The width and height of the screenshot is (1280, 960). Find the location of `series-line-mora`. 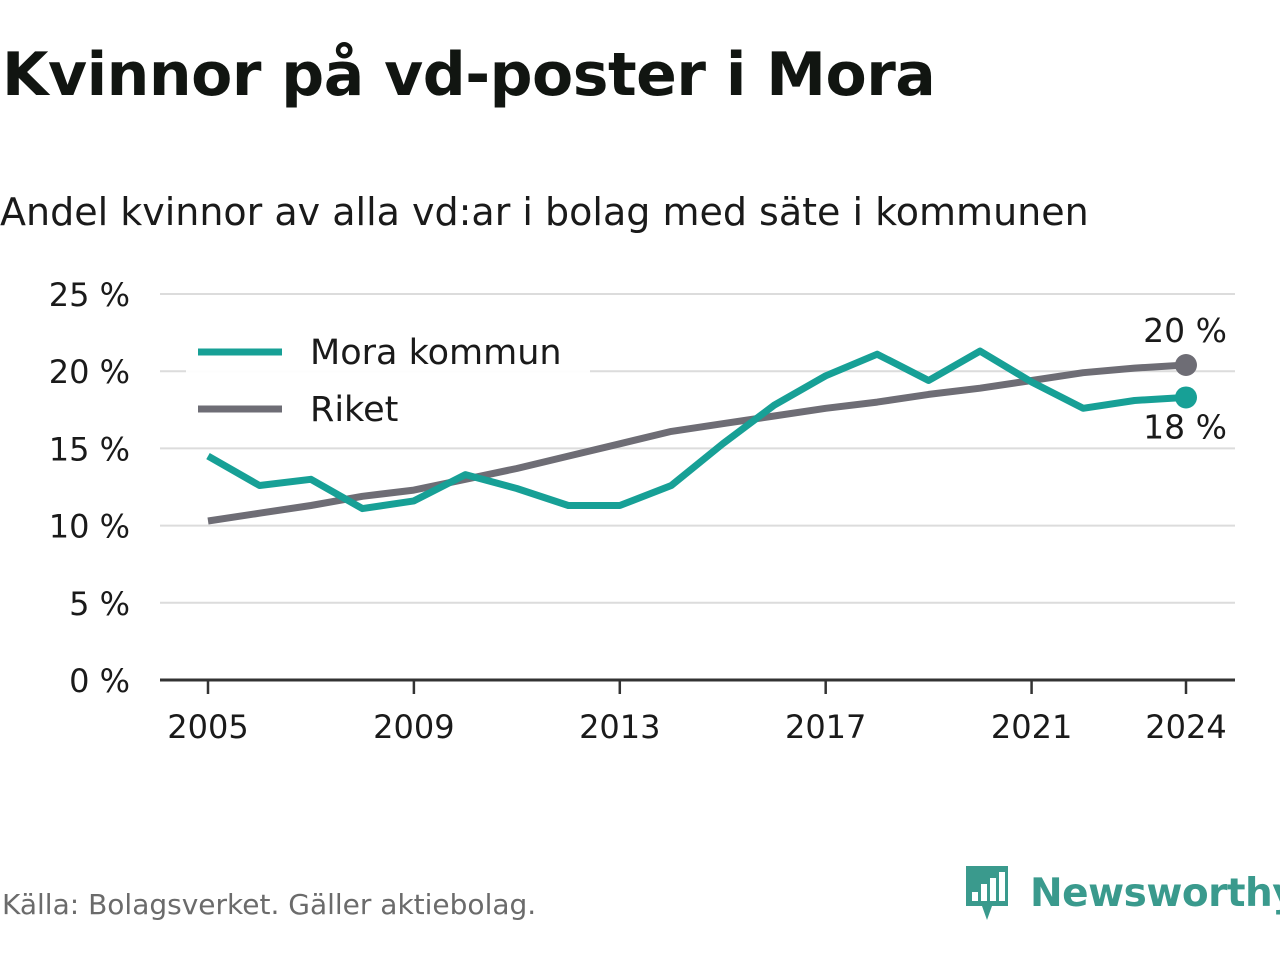

series-line-mora is located at coordinates (696, 430).